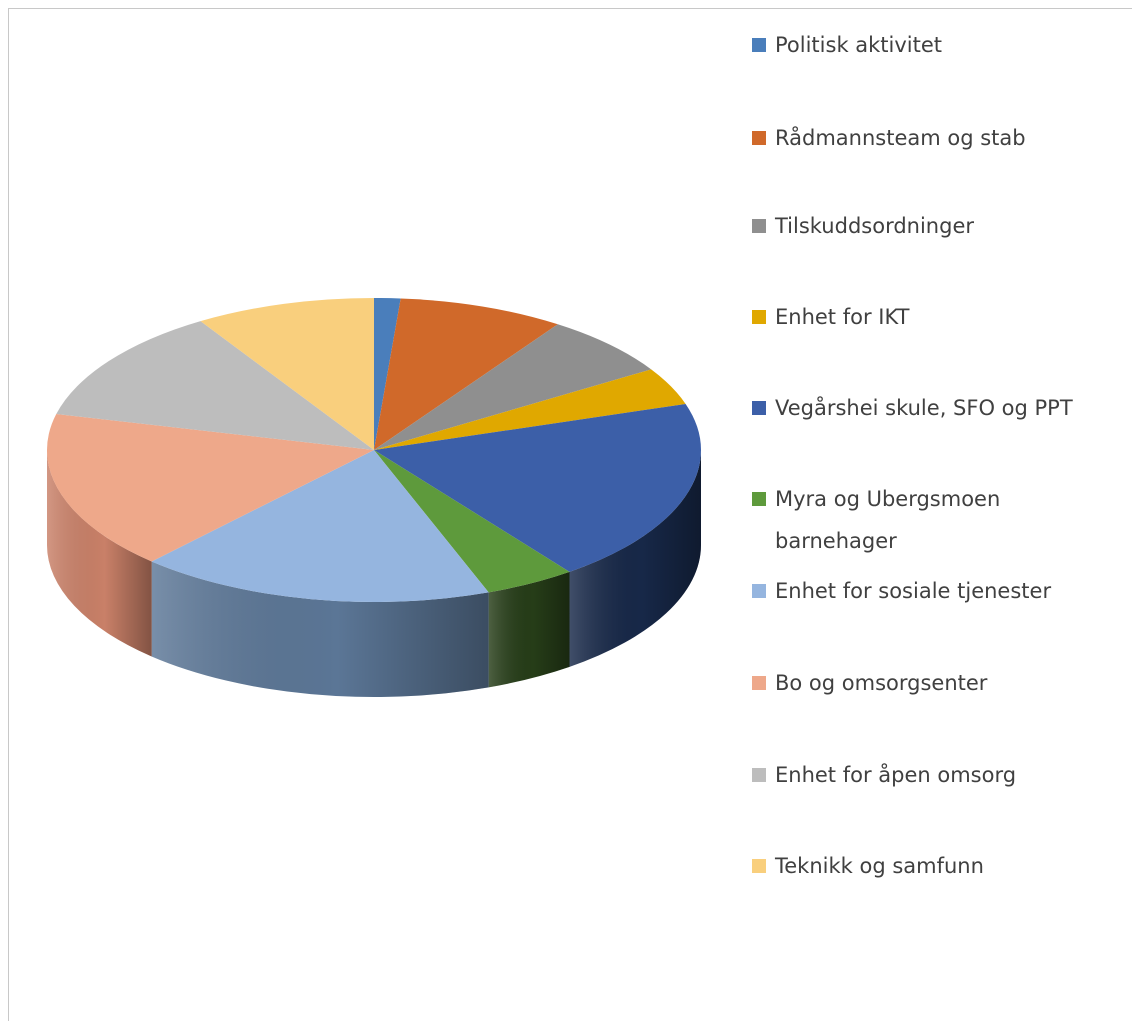  I want to click on pie-slice-enhet-for-apen-omsorg, so click(215, 385).